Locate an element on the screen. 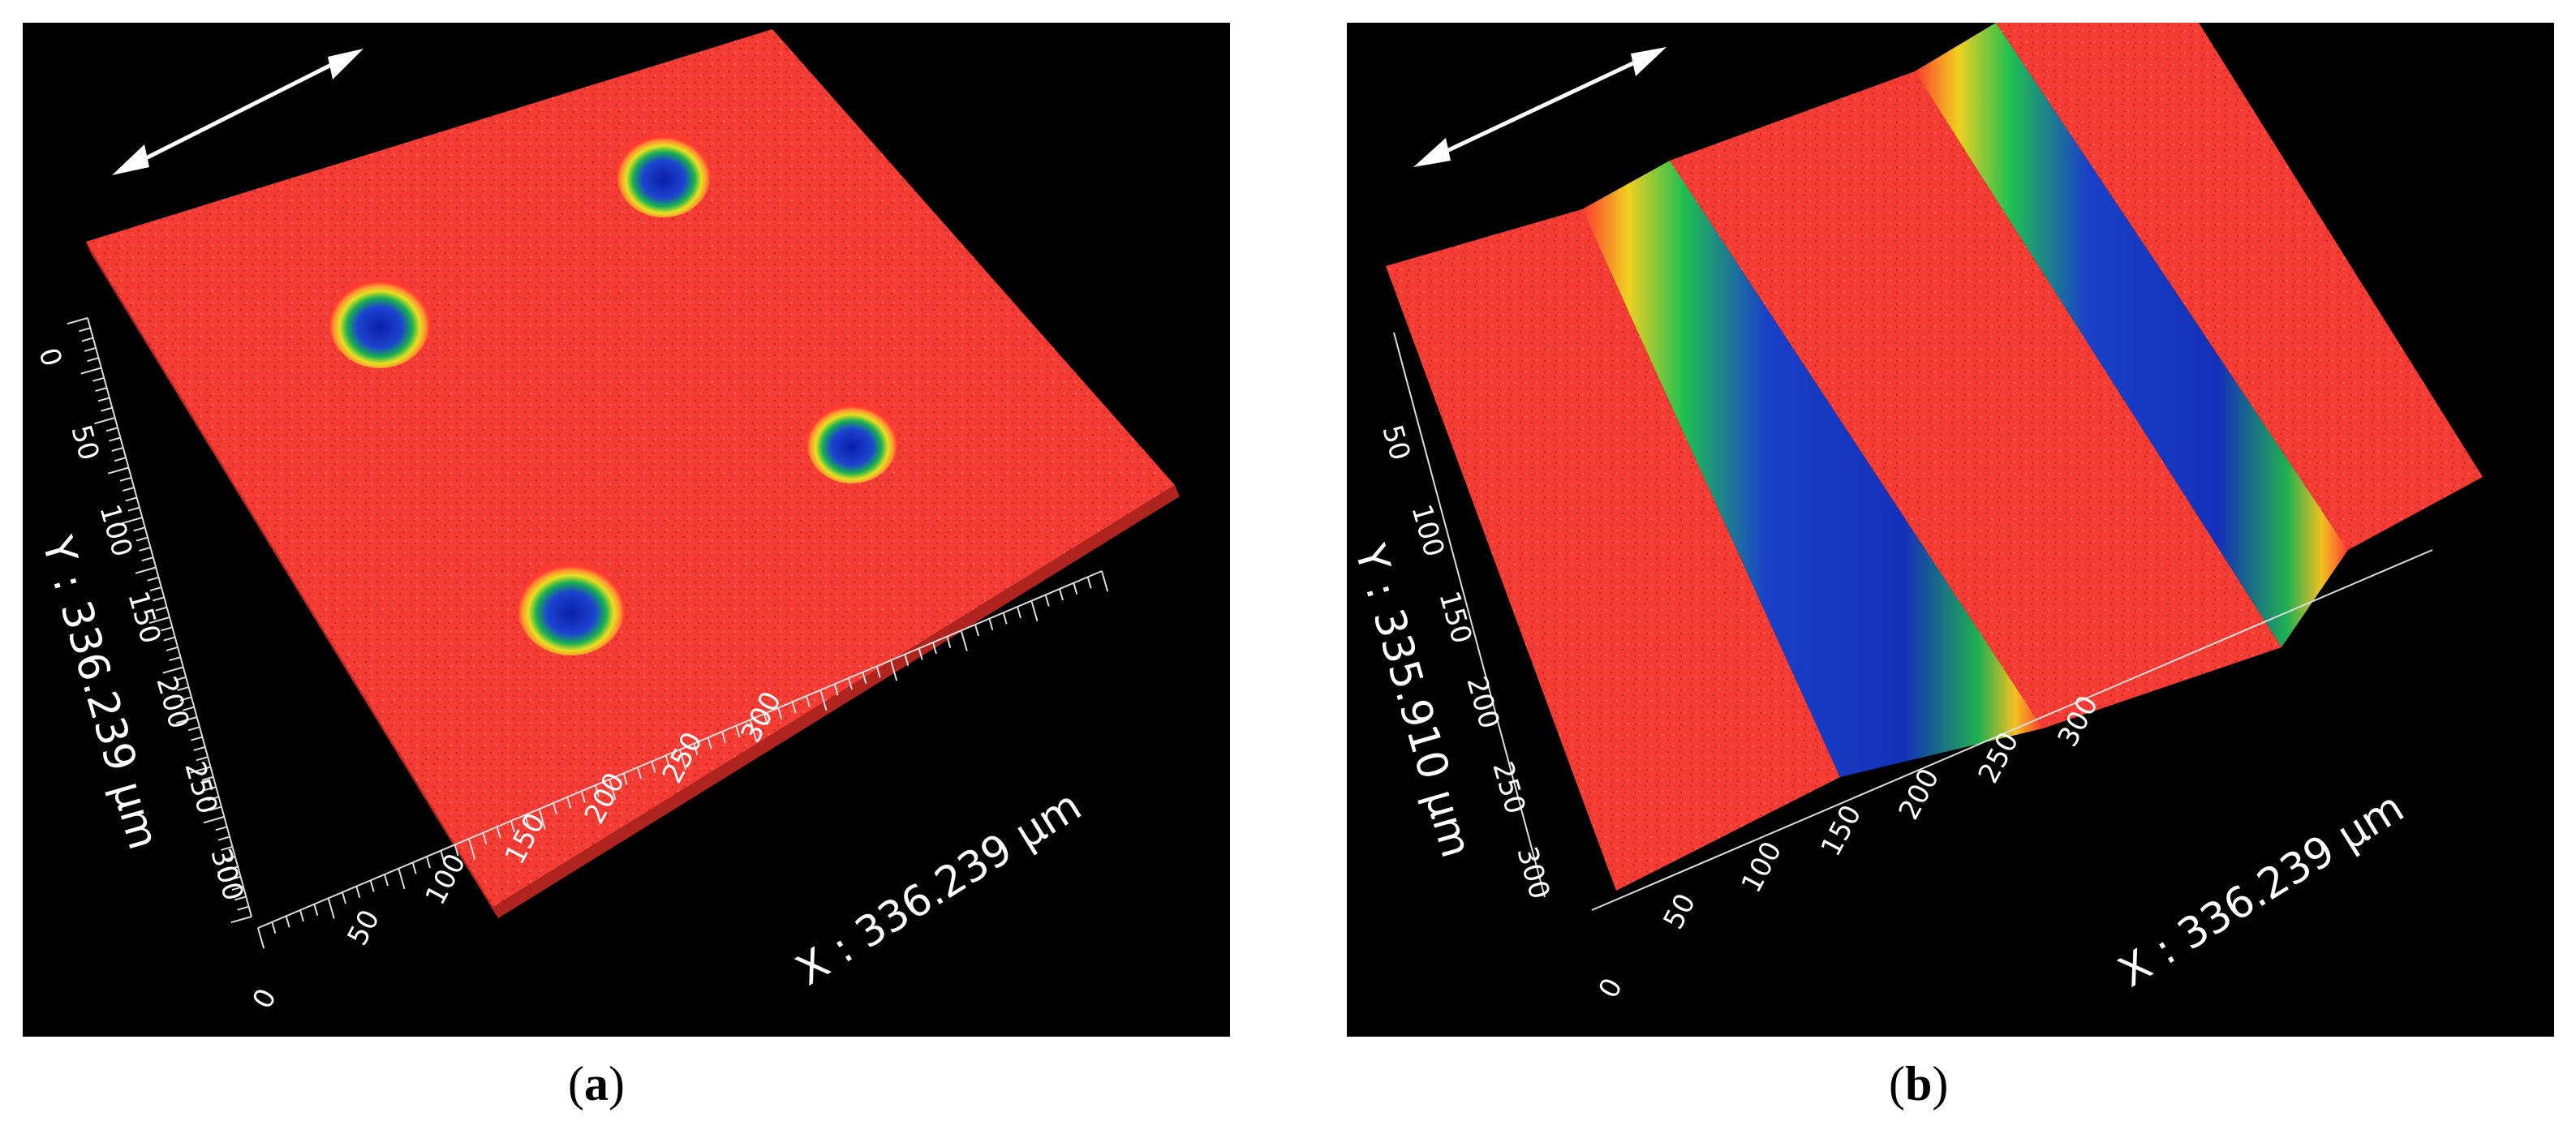 This screenshot has width=2576, height=1134. y-axis-ruler is located at coordinates (1469, 615).